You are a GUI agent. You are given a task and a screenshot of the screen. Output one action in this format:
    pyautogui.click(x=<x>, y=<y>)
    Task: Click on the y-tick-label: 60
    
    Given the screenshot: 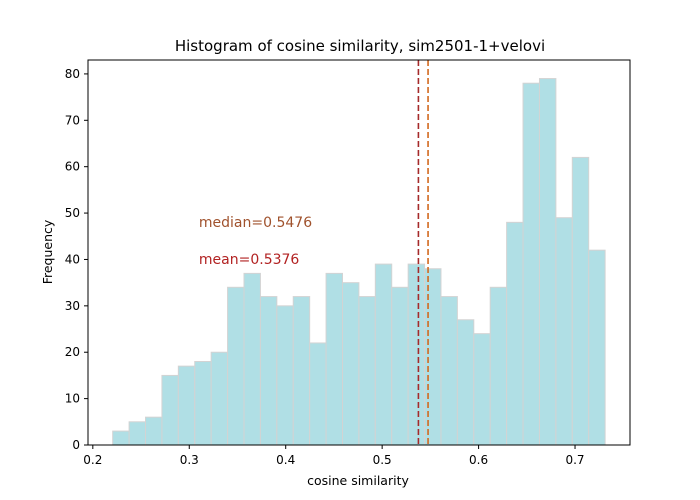 What is the action you would take?
    pyautogui.click(x=72, y=167)
    